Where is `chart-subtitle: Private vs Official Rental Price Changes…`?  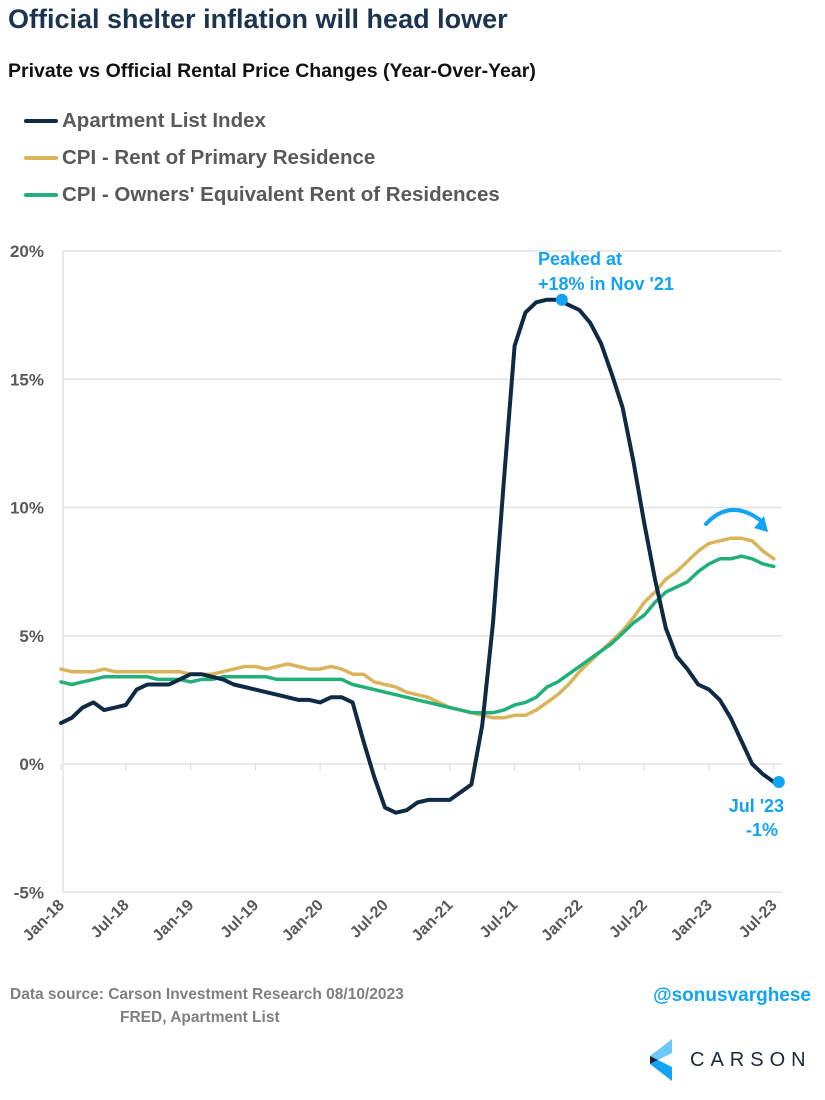 chart-subtitle: Private vs Official Rental Price Changes… is located at coordinates (272, 71).